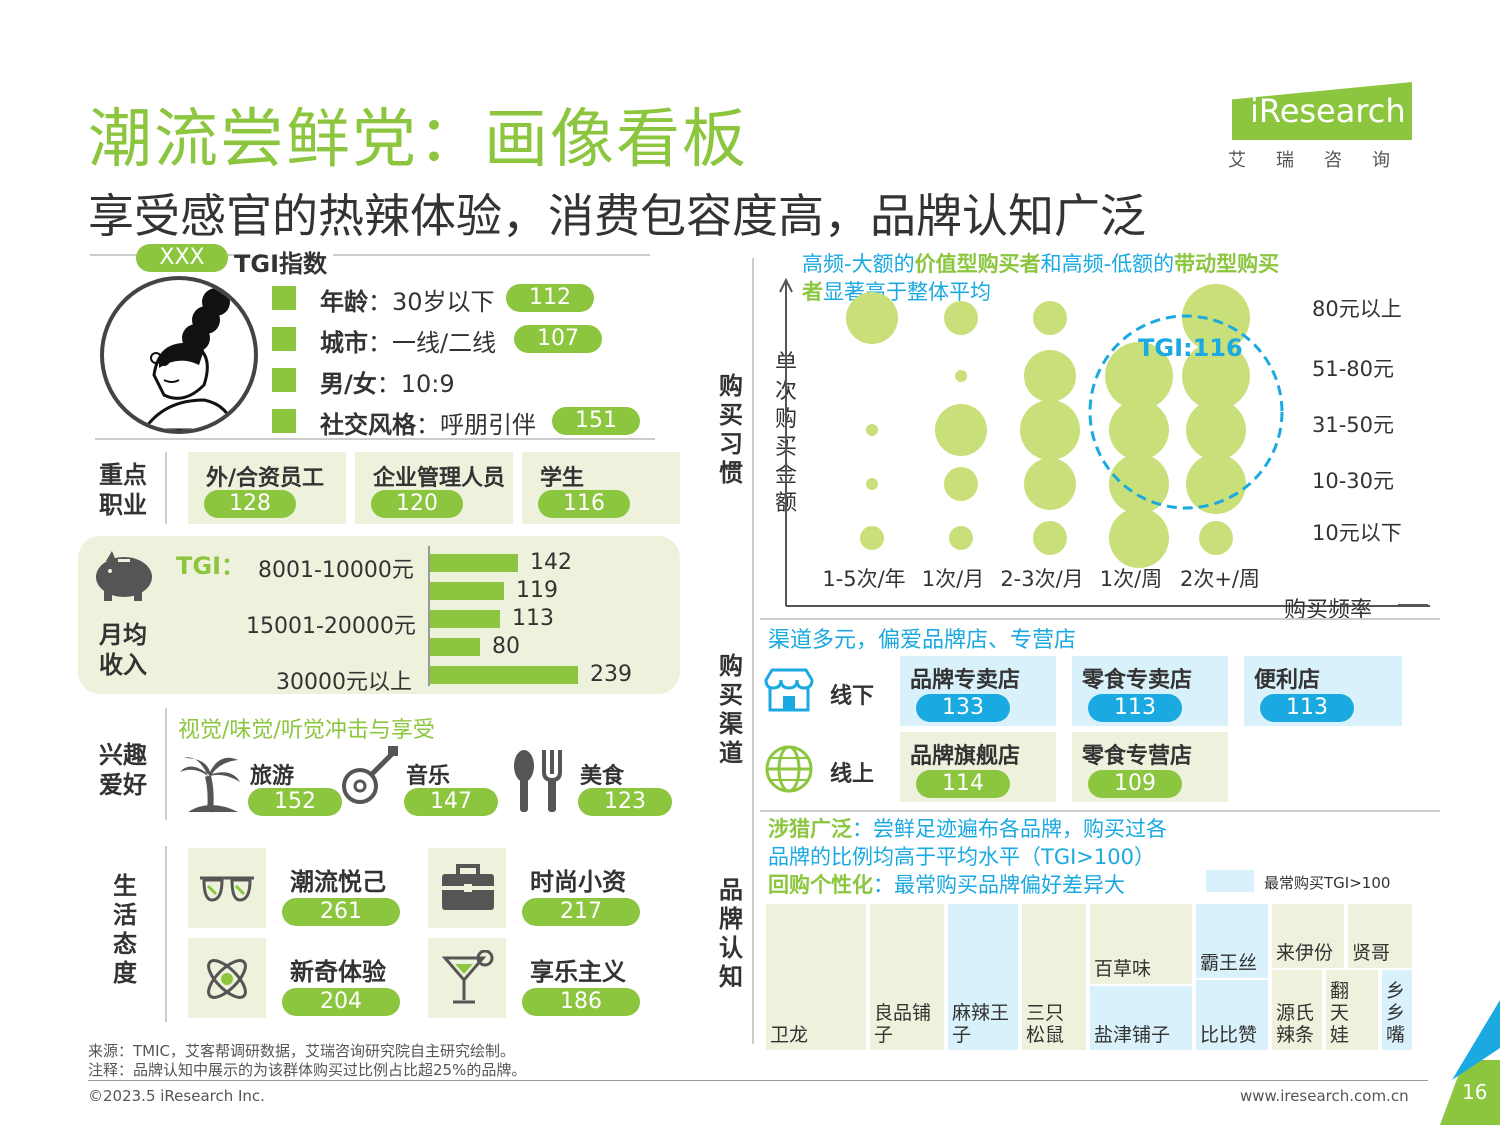  I want to click on attitude-tgi: 204, so click(341, 1002).